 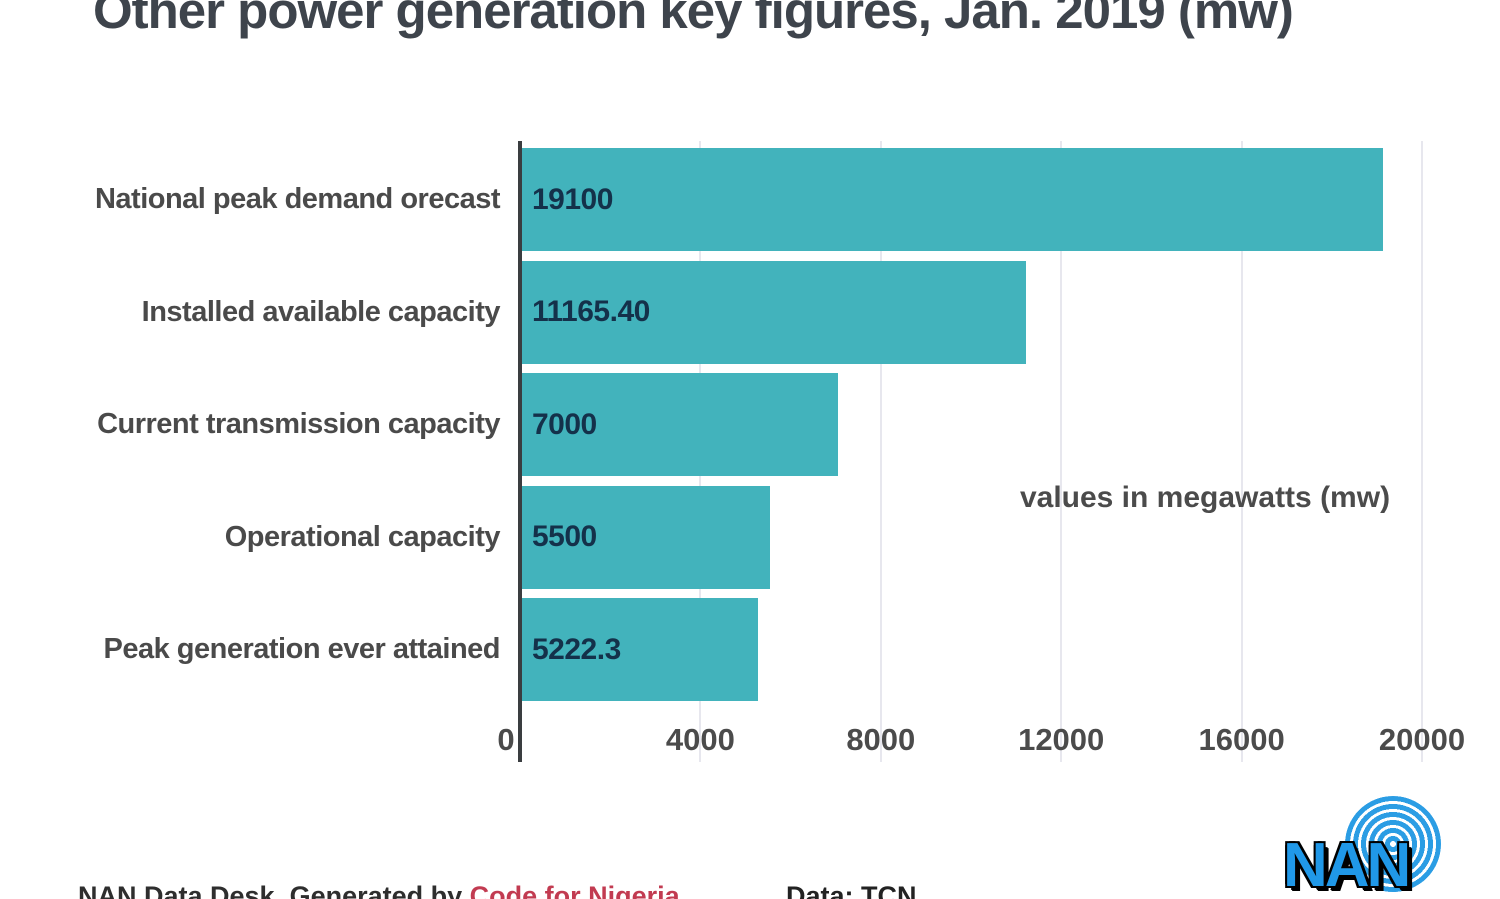 I want to click on nan-logo-text: NAN, so click(x=1347, y=865).